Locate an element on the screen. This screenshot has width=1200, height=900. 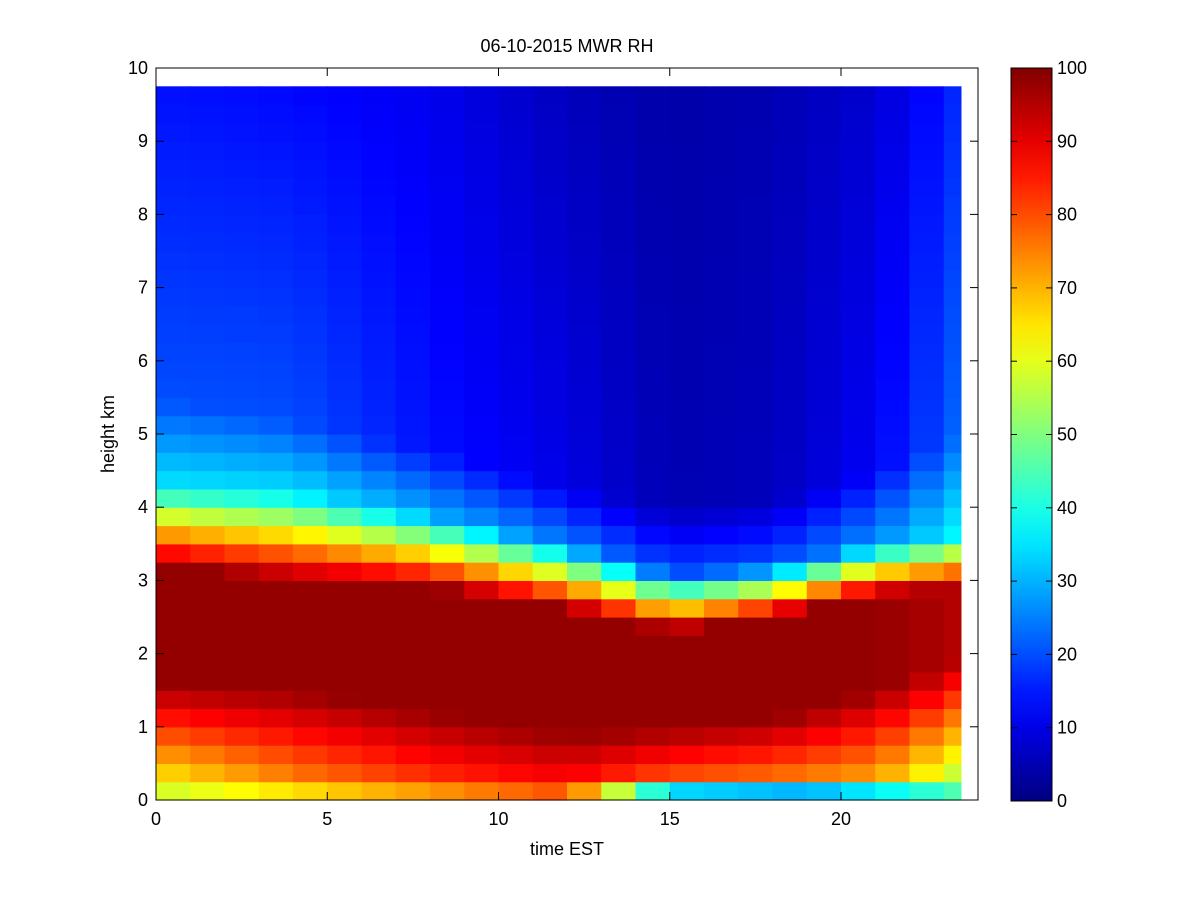
x-tick-label: 15 is located at coordinates (670, 819).